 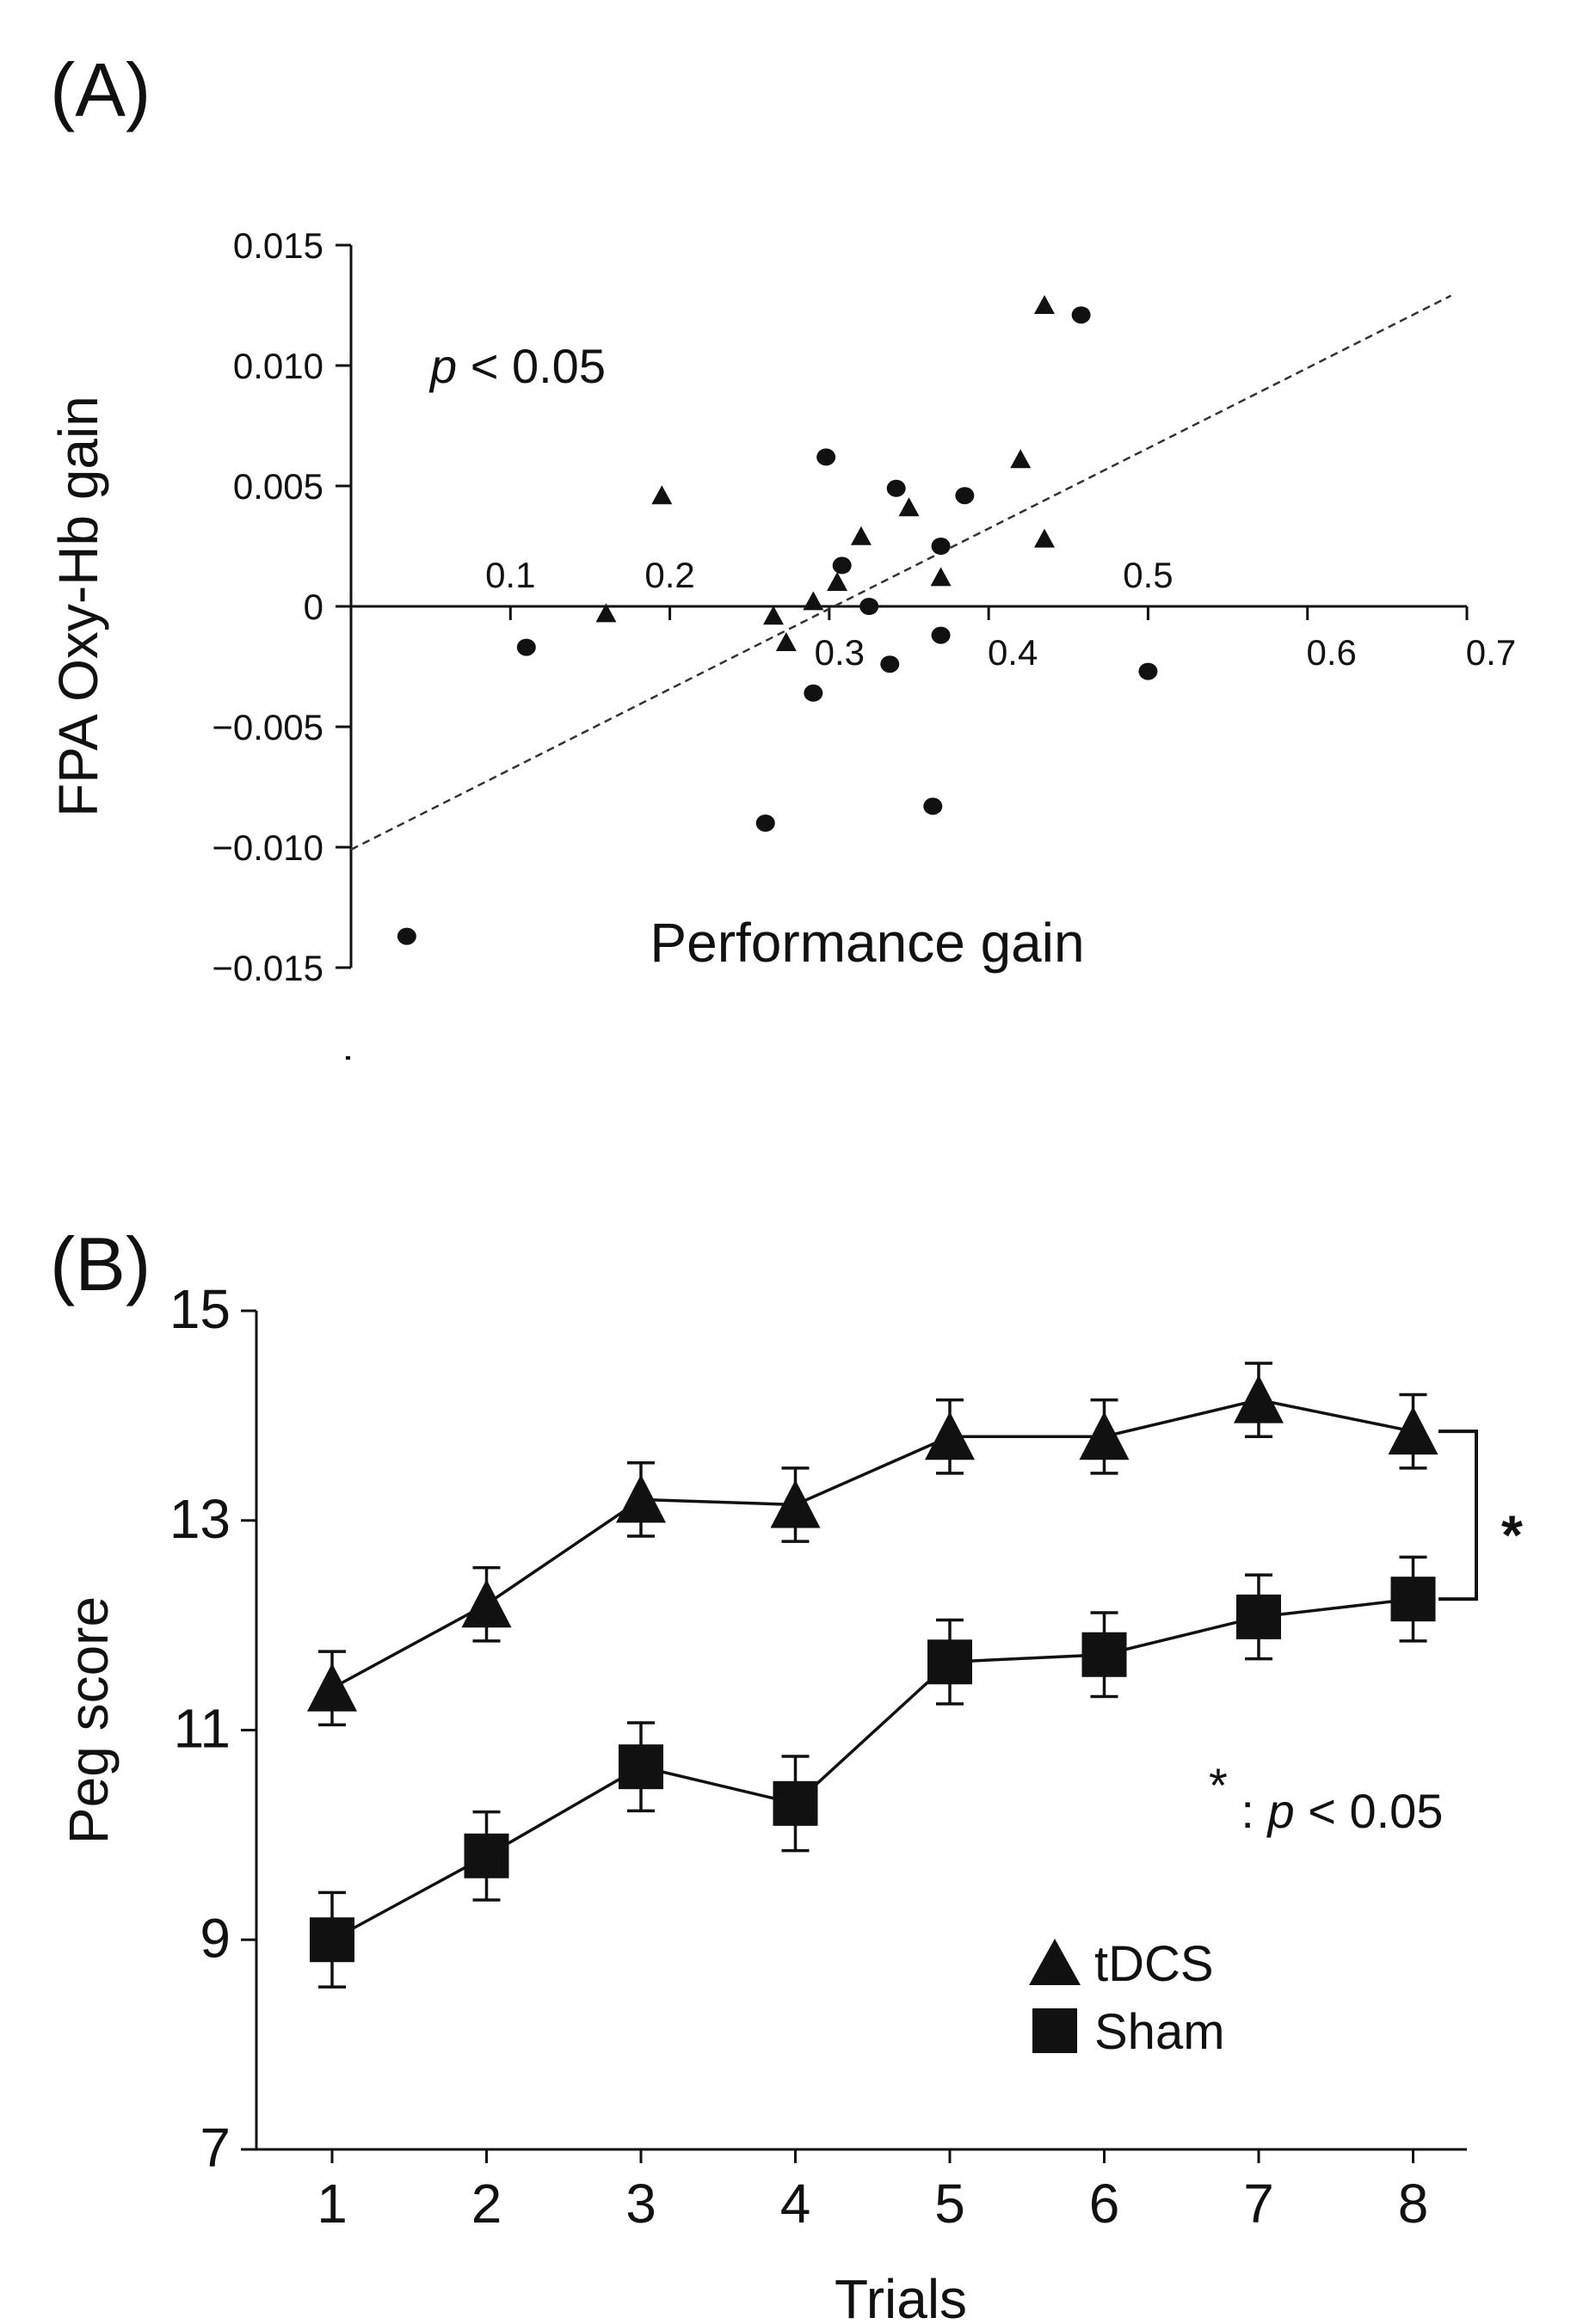 I want to click on panel-b-x-tick-label: 5, so click(x=949, y=2204).